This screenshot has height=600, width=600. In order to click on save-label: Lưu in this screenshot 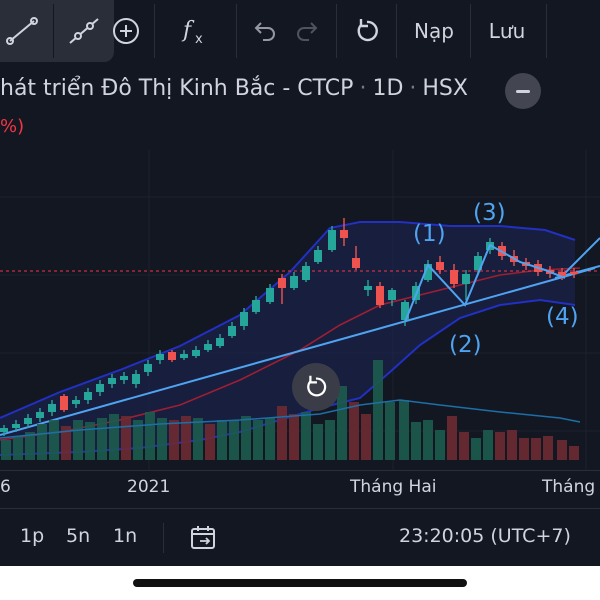, I will do `click(507, 31)`.